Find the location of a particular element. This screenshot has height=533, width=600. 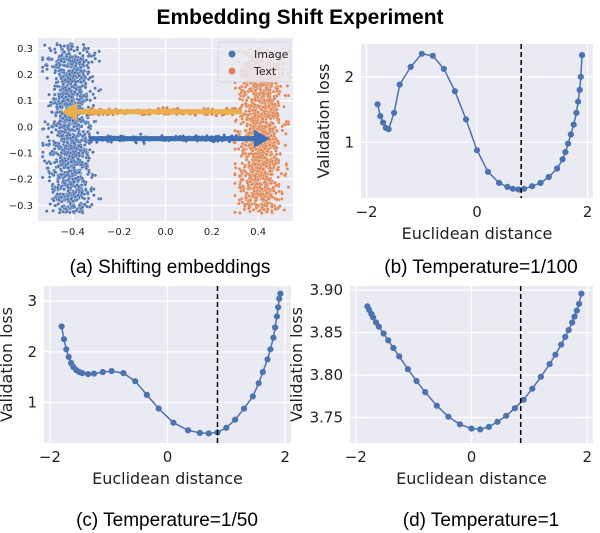

x-tick-label: 2 is located at coordinates (587, 457).